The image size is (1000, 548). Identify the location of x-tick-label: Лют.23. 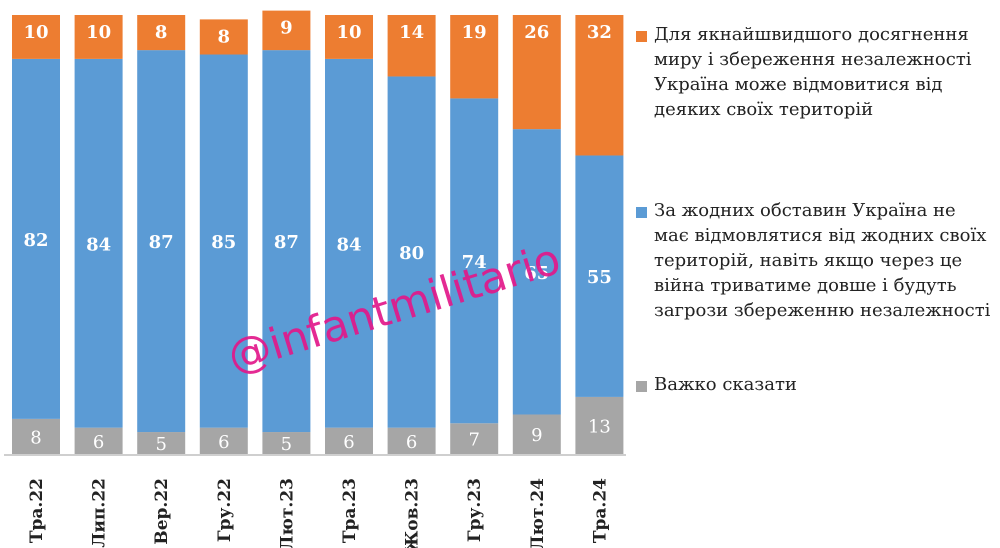
(287, 513).